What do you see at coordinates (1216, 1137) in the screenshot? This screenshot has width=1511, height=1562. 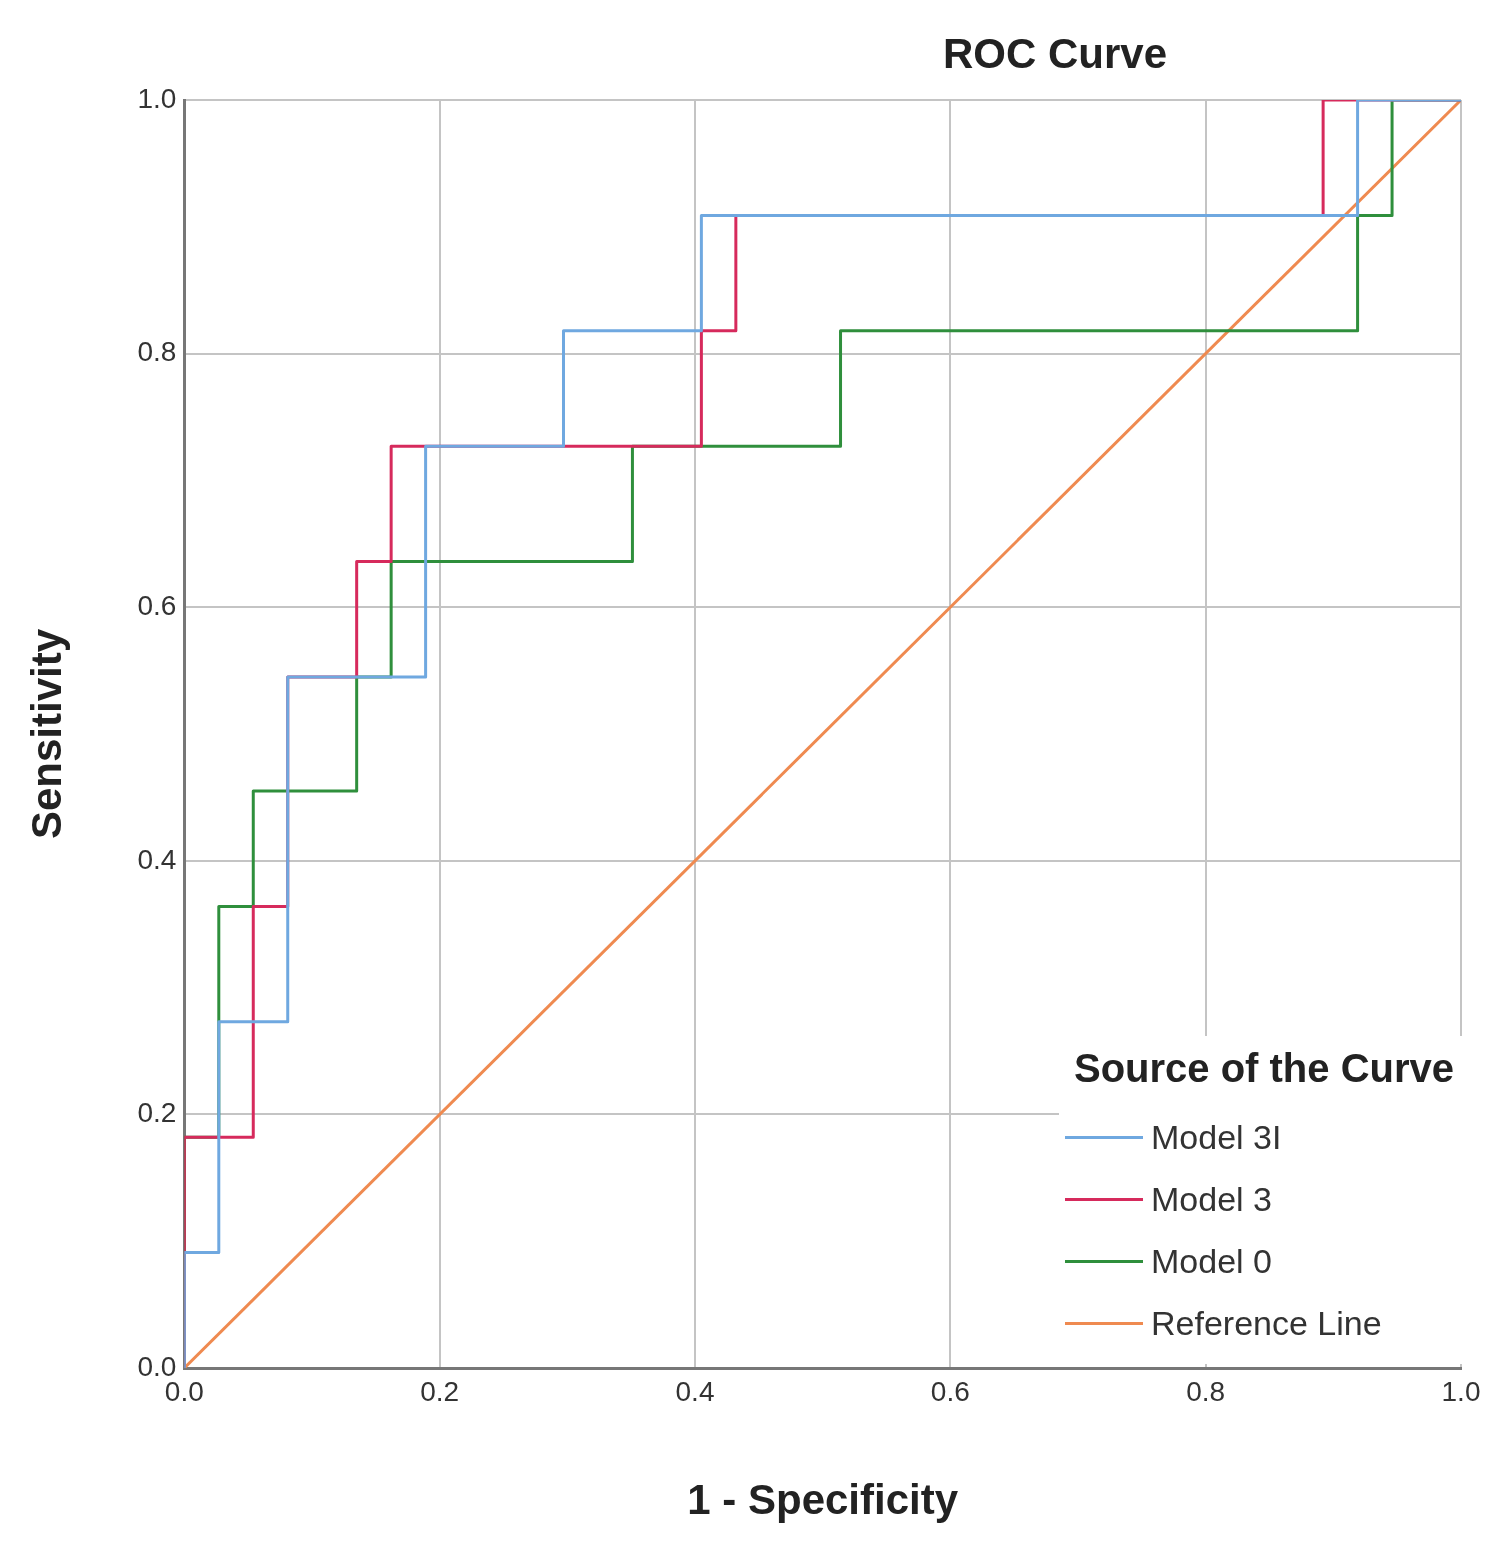 I see `legend-label: Model 3I` at bounding box center [1216, 1137].